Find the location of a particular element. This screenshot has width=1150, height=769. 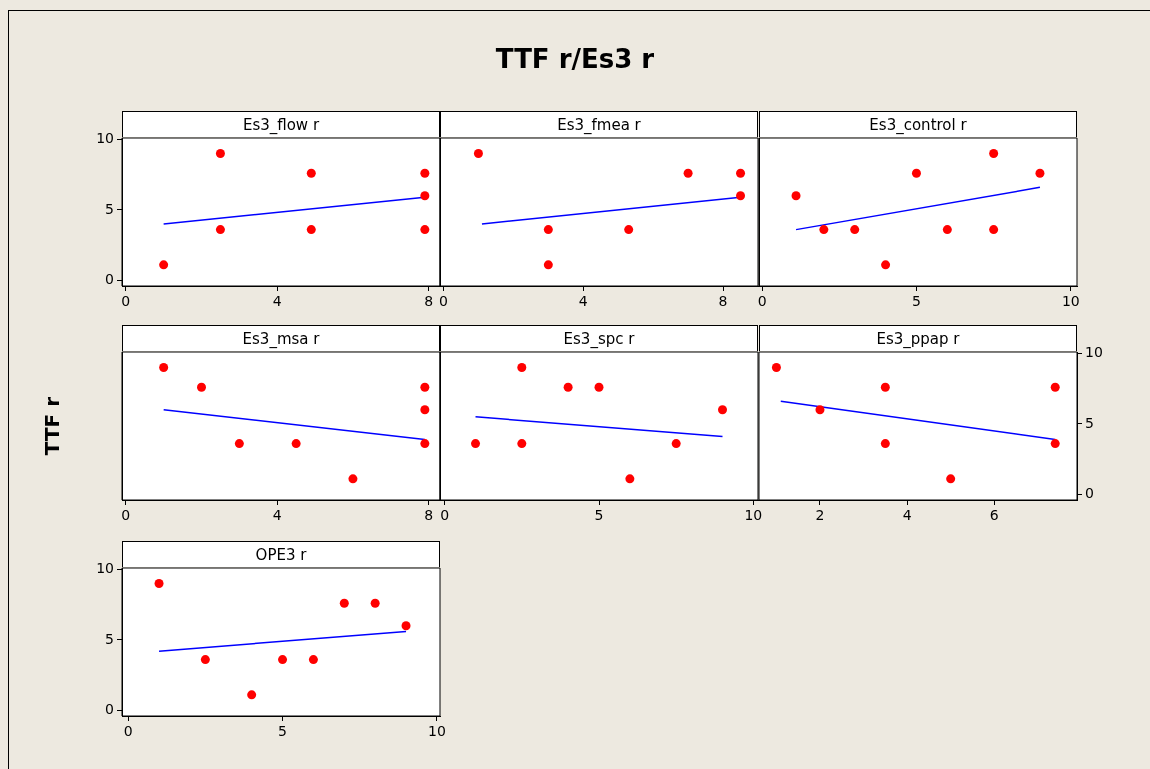

y-axis-title: TTF r is located at coordinates (52, 426).